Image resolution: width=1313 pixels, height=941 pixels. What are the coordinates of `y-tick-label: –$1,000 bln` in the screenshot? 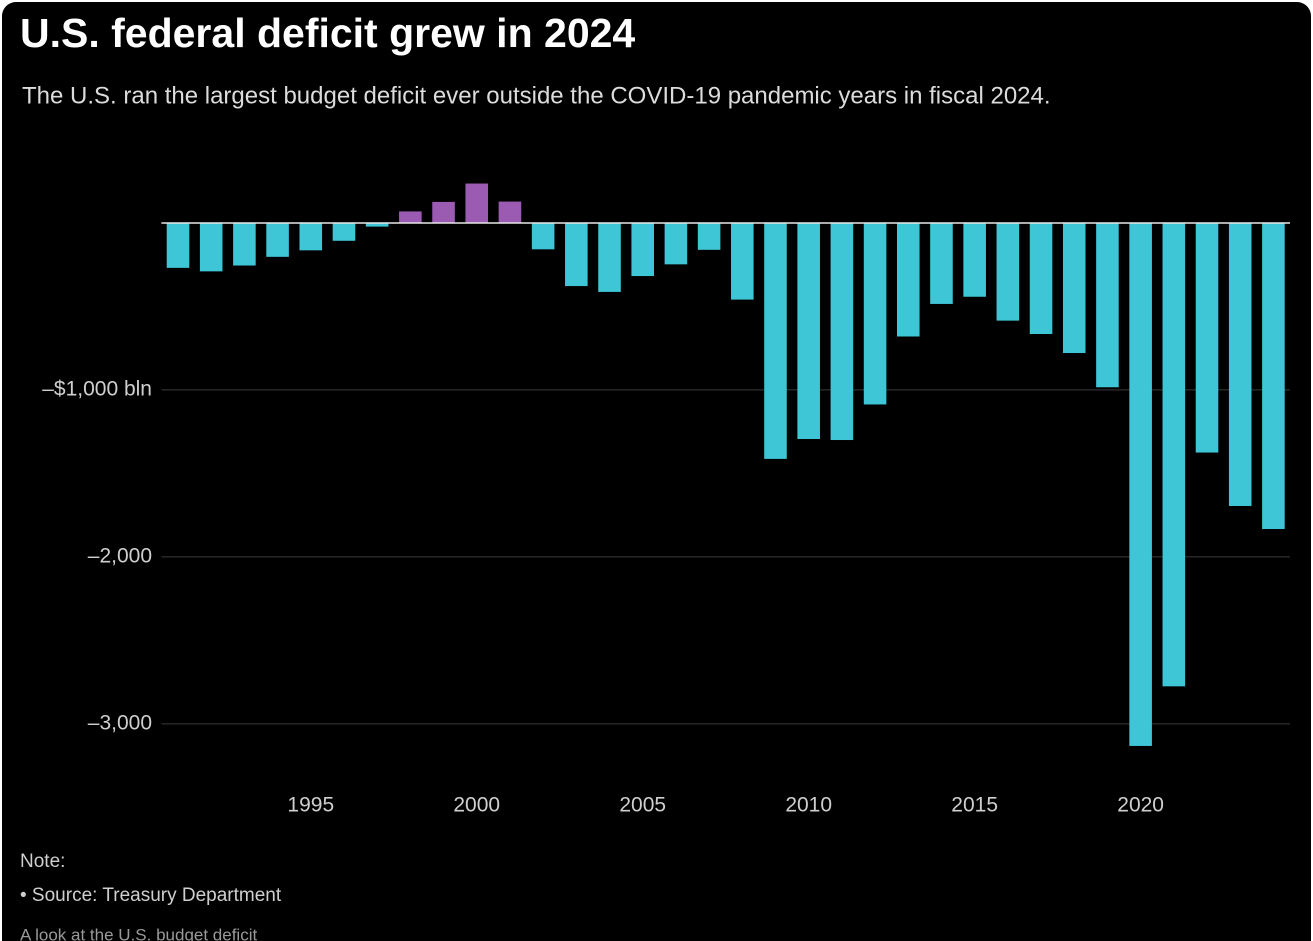 It's located at (97, 388).